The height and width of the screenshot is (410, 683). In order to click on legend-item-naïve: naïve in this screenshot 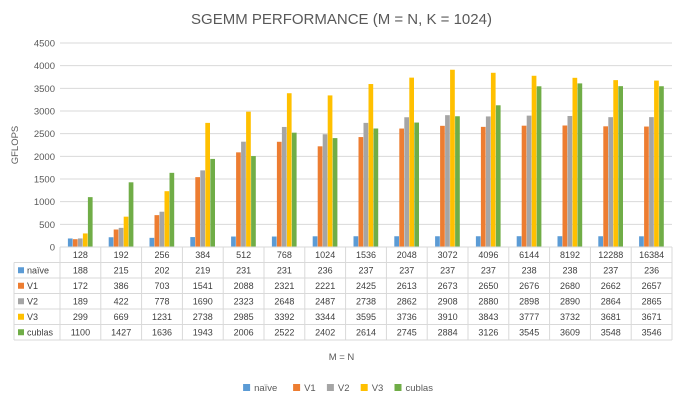, I will do `click(260, 388)`.